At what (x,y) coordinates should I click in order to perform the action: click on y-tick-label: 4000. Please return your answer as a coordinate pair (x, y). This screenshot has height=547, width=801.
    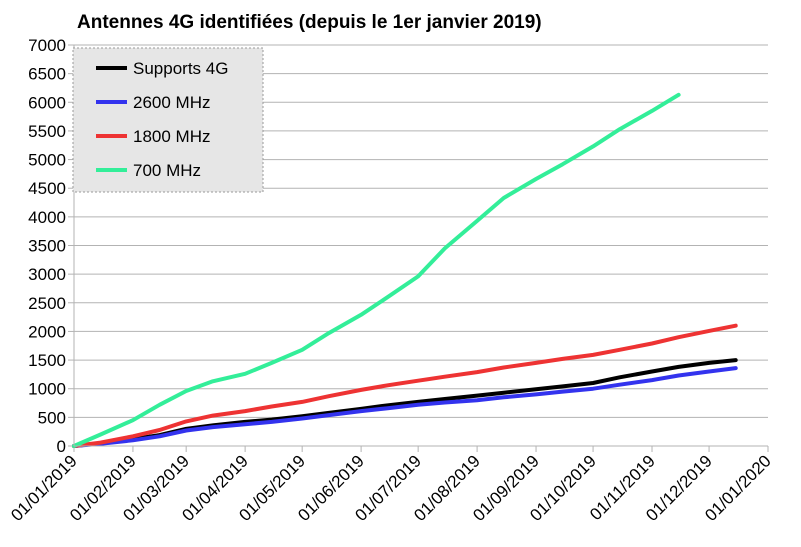
    Looking at the image, I should click on (47, 217).